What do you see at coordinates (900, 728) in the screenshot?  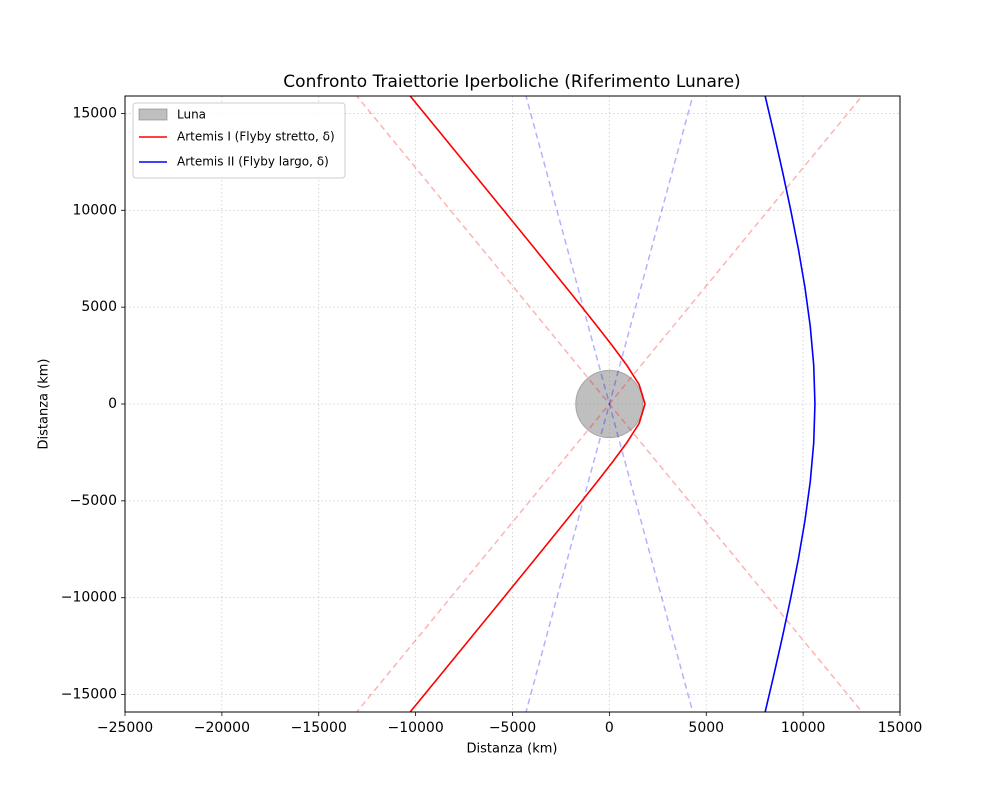 I see `x-tick-label: 15000` at bounding box center [900, 728].